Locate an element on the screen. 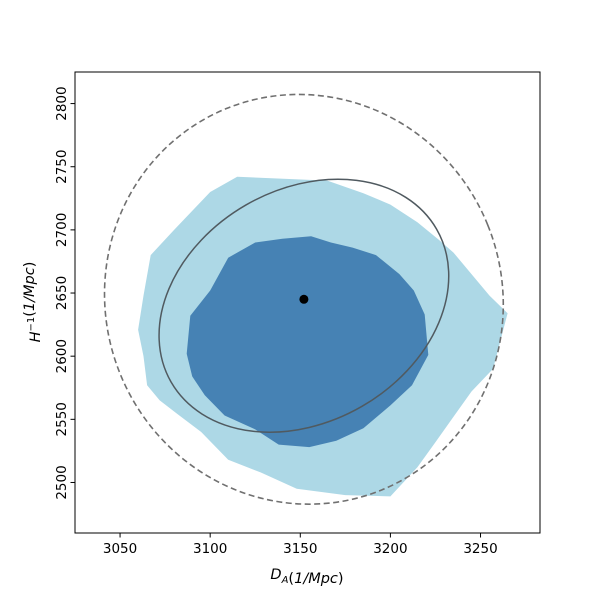  y-tick-label: 2650 is located at coordinates (62, 293).